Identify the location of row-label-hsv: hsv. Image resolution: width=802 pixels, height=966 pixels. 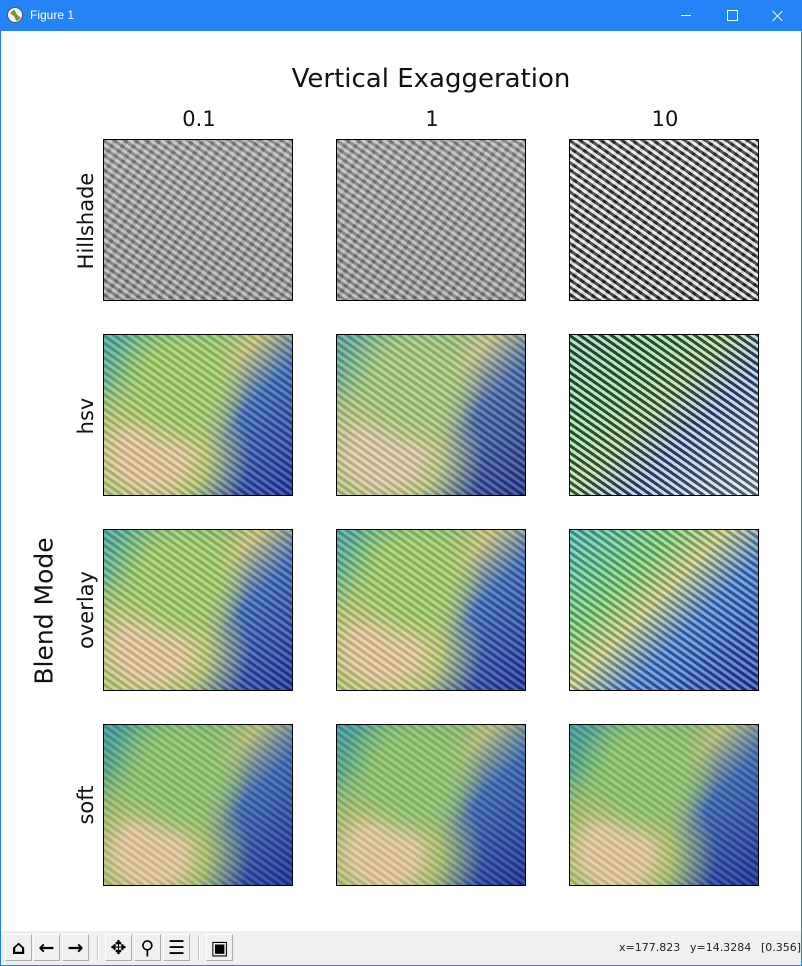
(86, 416).